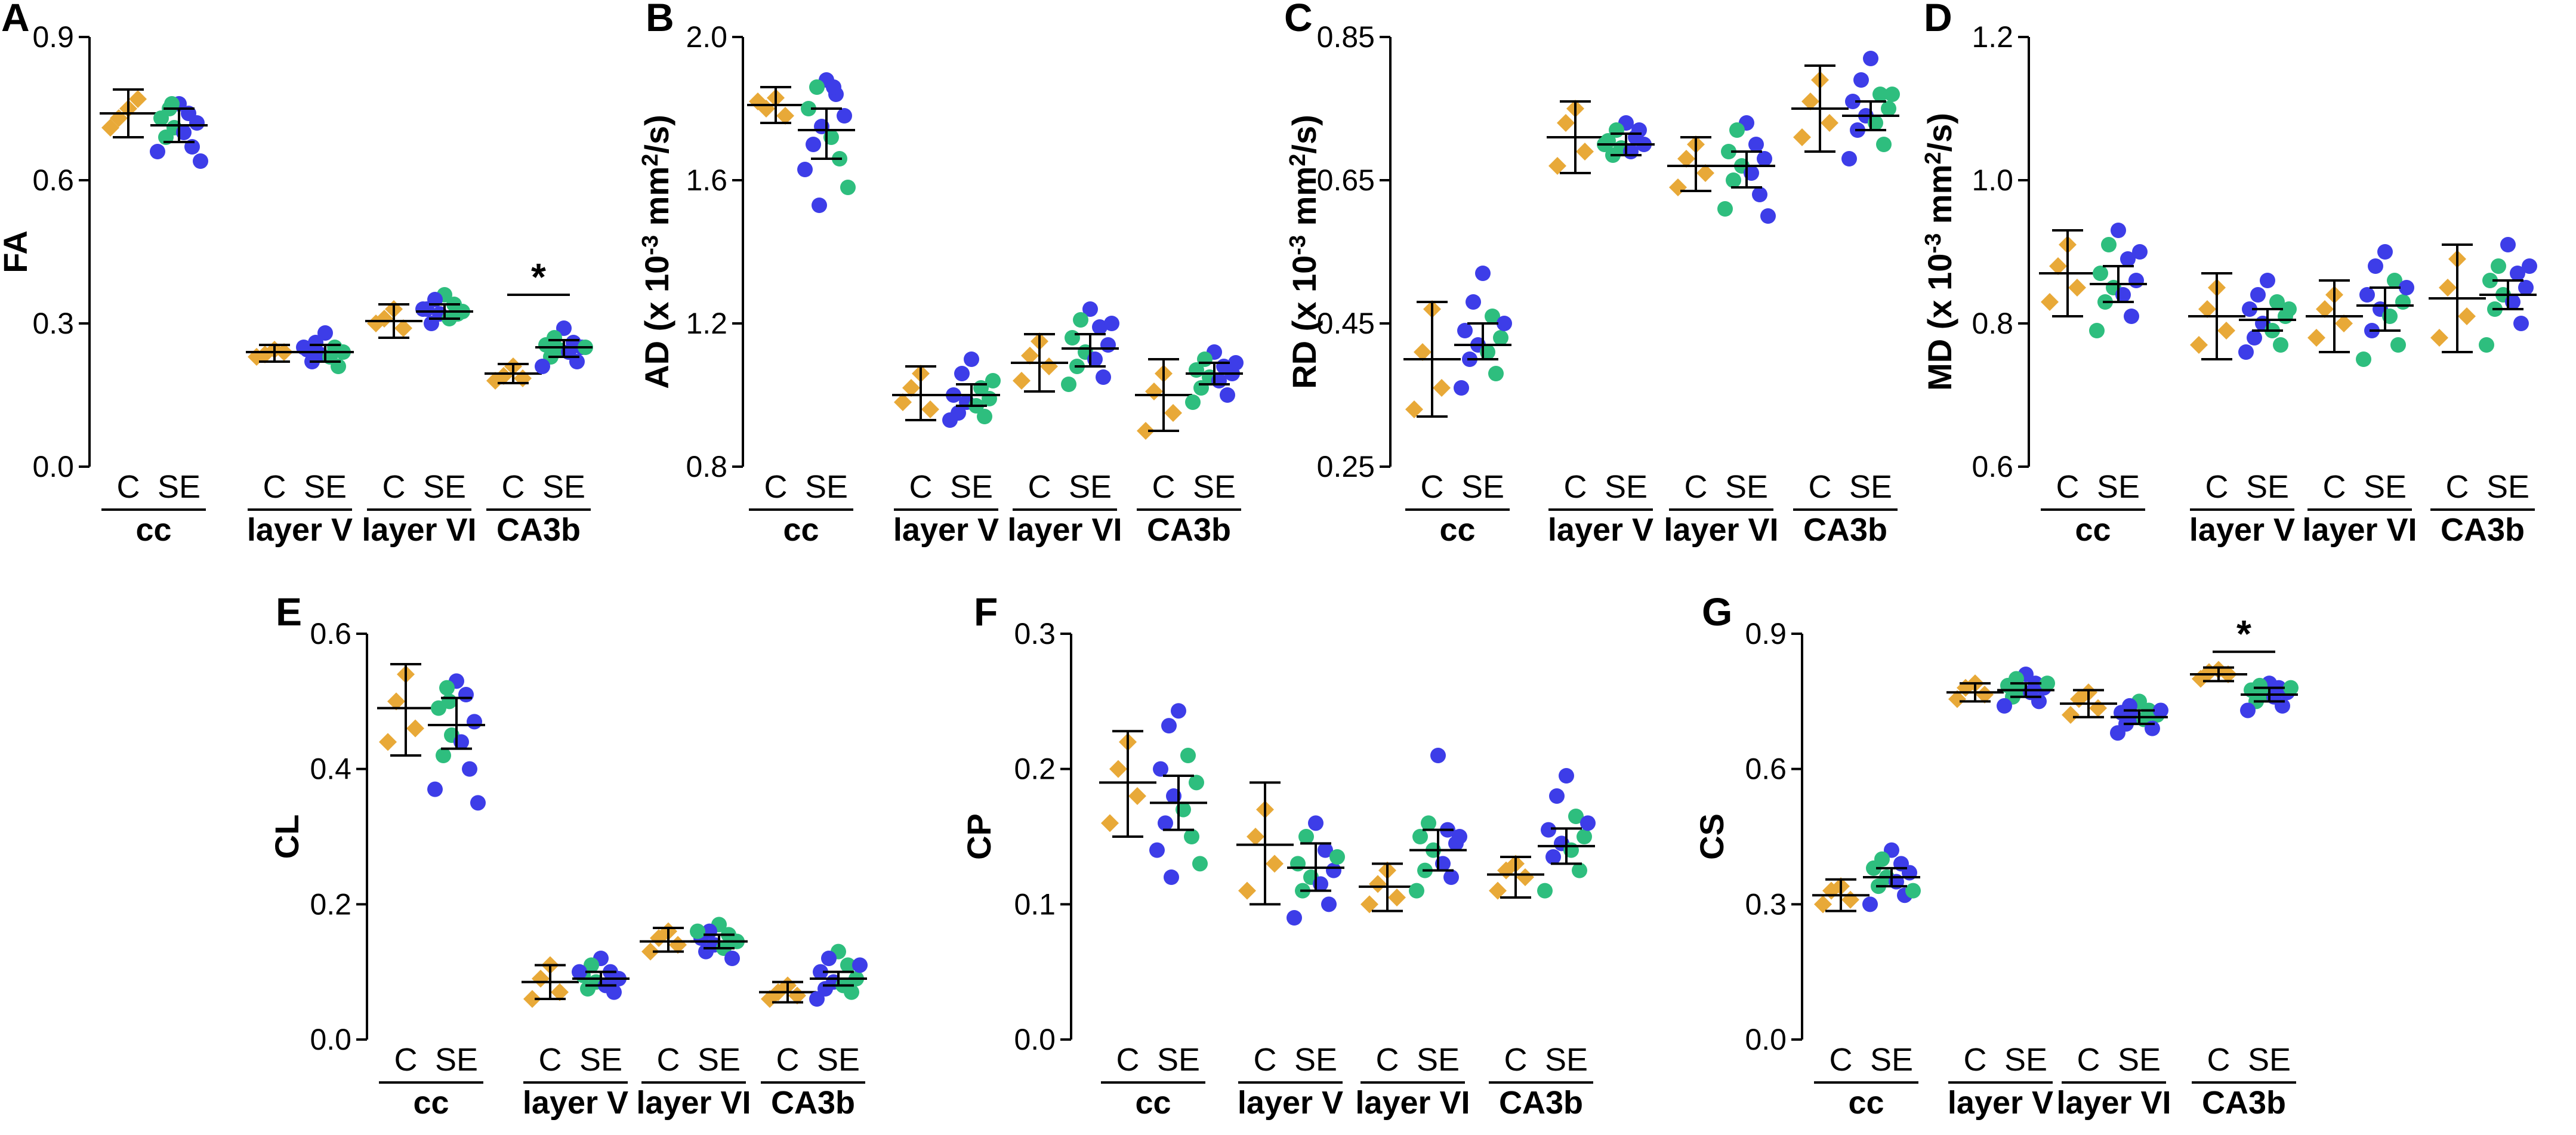 This screenshot has width=2576, height=1135. What do you see at coordinates (1541, 1103) in the screenshot?
I see `region-label: CA3b` at bounding box center [1541, 1103].